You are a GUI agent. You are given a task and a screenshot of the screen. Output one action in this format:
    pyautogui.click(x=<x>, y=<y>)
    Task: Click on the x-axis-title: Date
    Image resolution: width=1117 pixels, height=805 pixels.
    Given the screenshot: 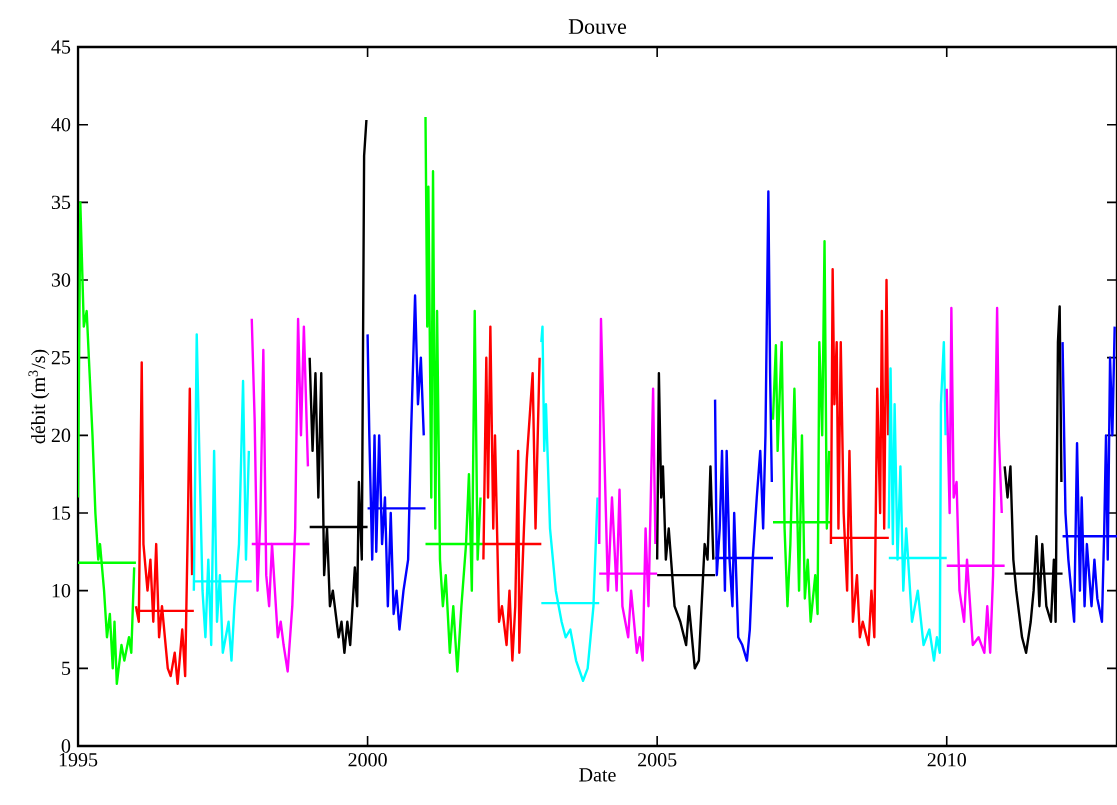 What is the action you would take?
    pyautogui.click(x=597, y=775)
    